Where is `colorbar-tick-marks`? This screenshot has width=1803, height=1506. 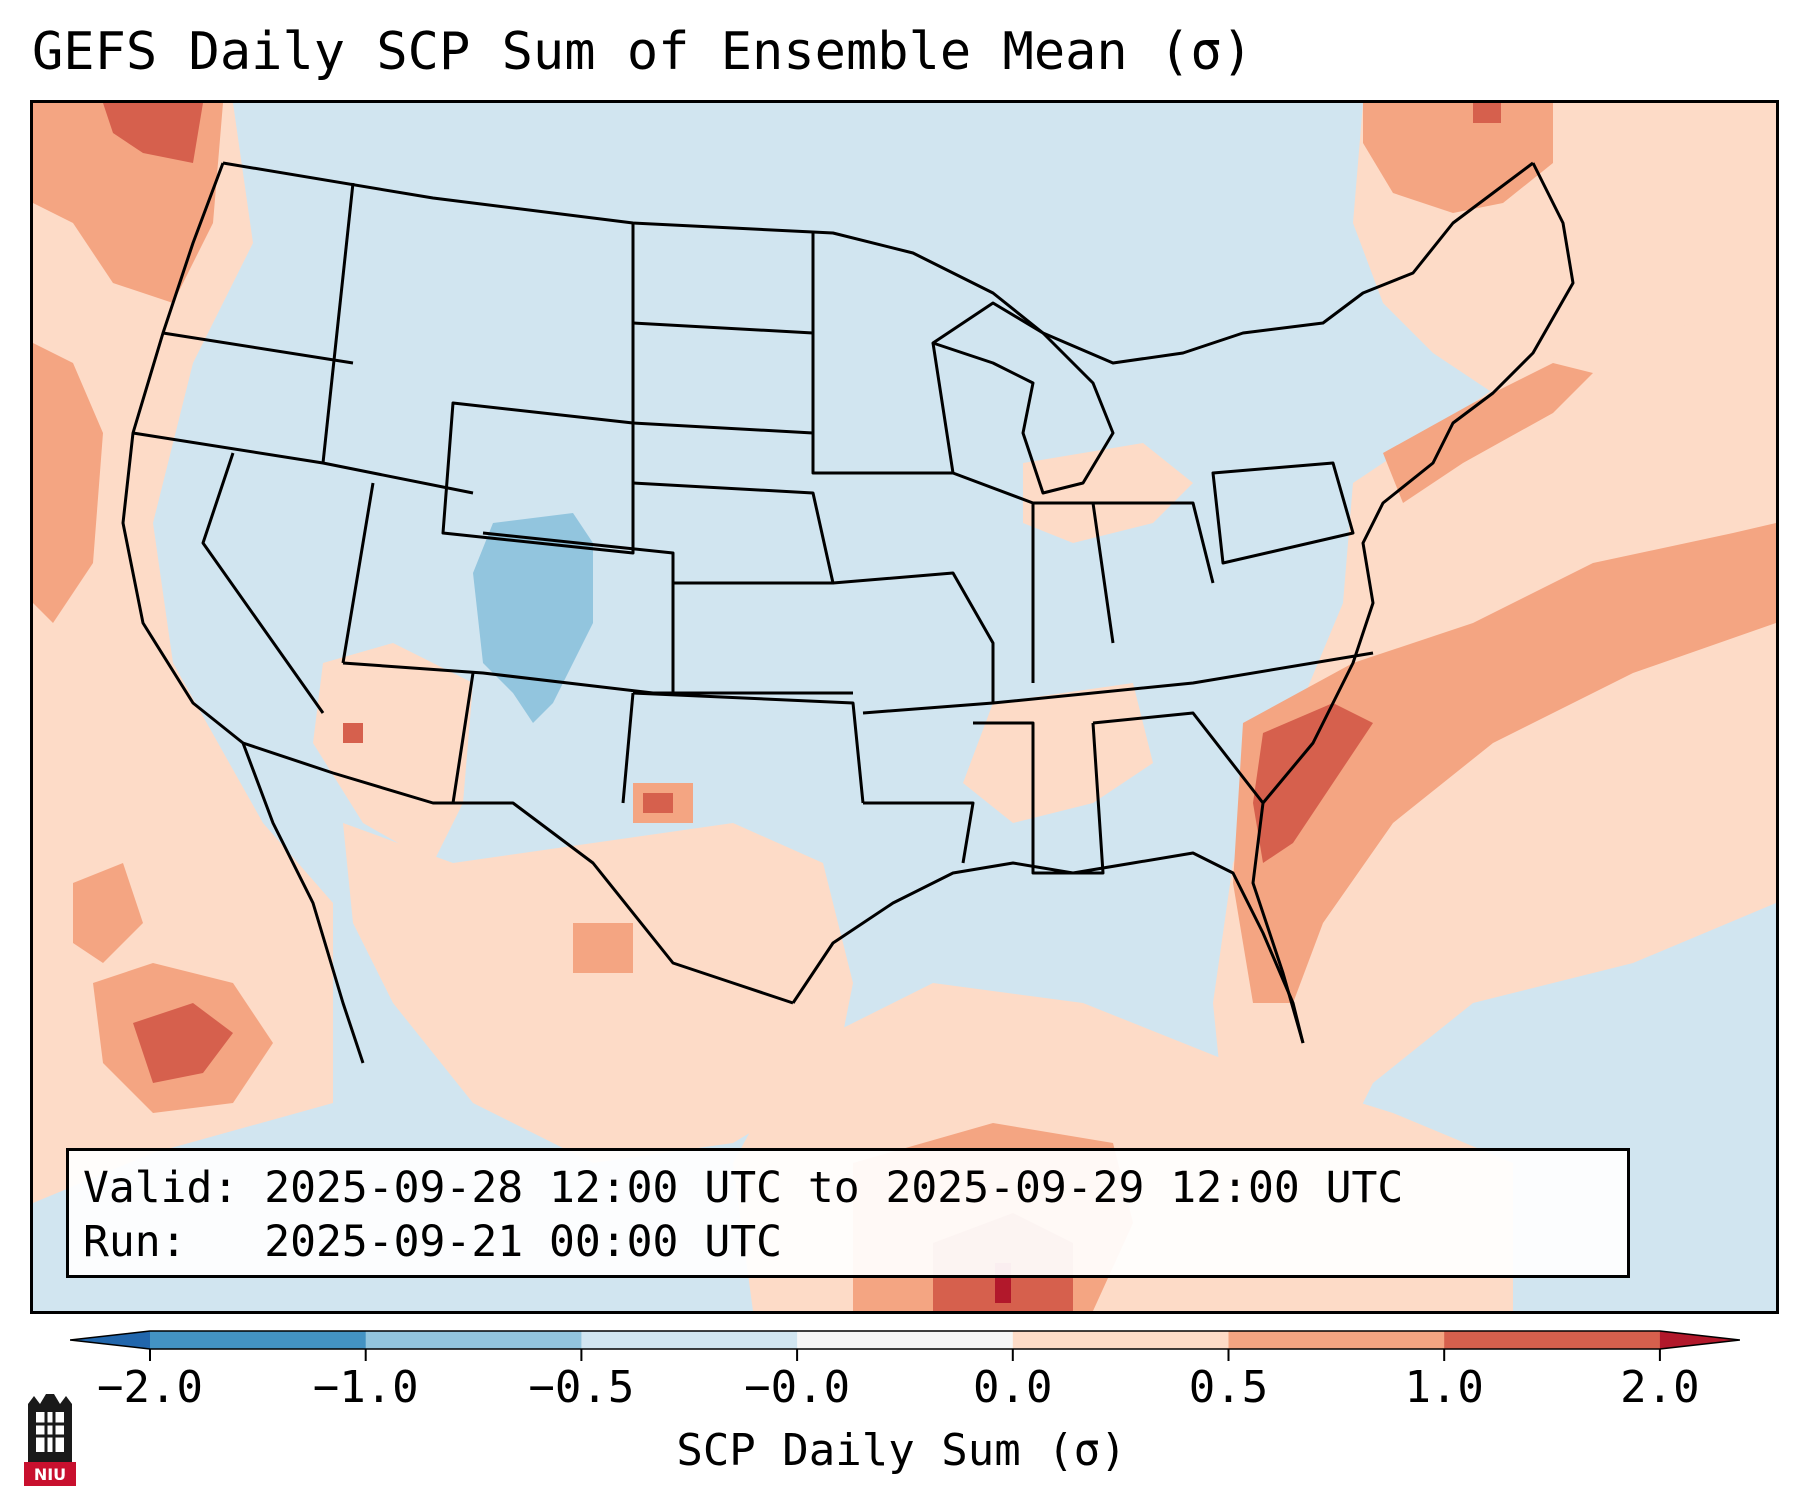
colorbar-tick-marks is located at coordinates (905, 1355).